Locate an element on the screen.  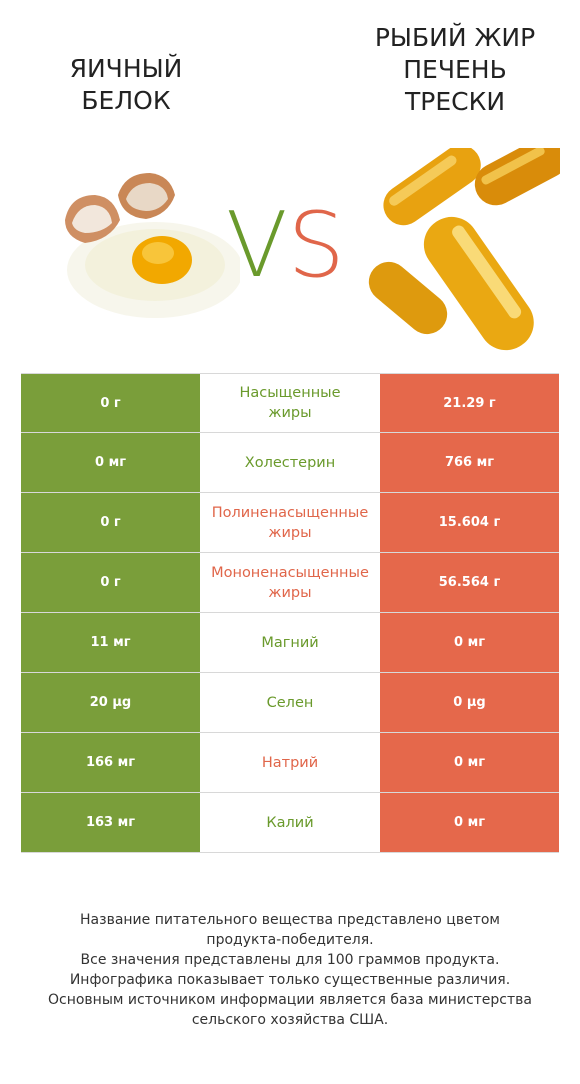
table-row: 11 мг Магний 0 мг is located at coordinates (290, 643).